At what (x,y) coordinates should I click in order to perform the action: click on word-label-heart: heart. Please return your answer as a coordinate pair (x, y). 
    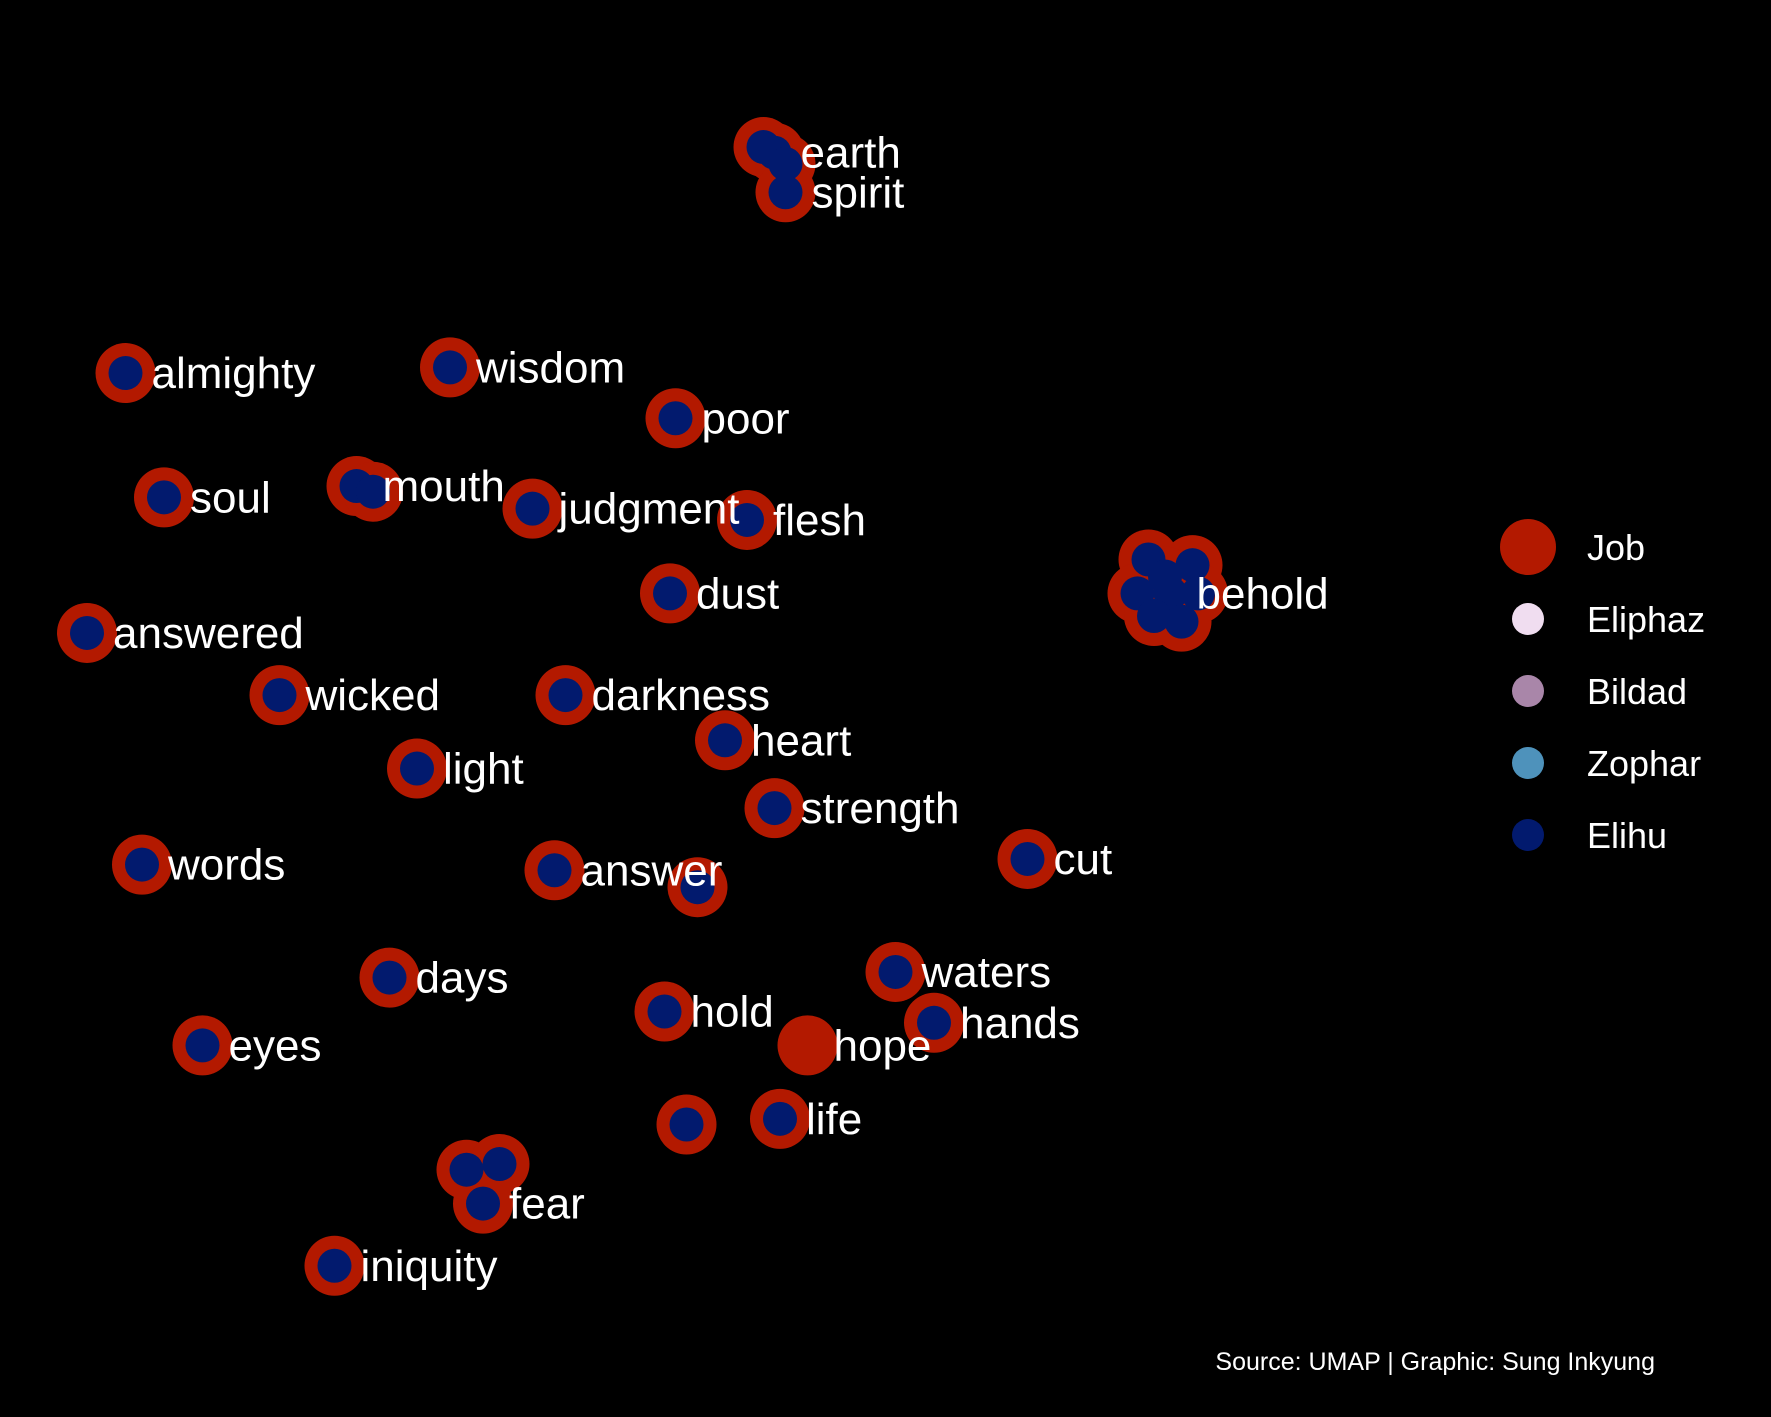
    Looking at the image, I should click on (801, 740).